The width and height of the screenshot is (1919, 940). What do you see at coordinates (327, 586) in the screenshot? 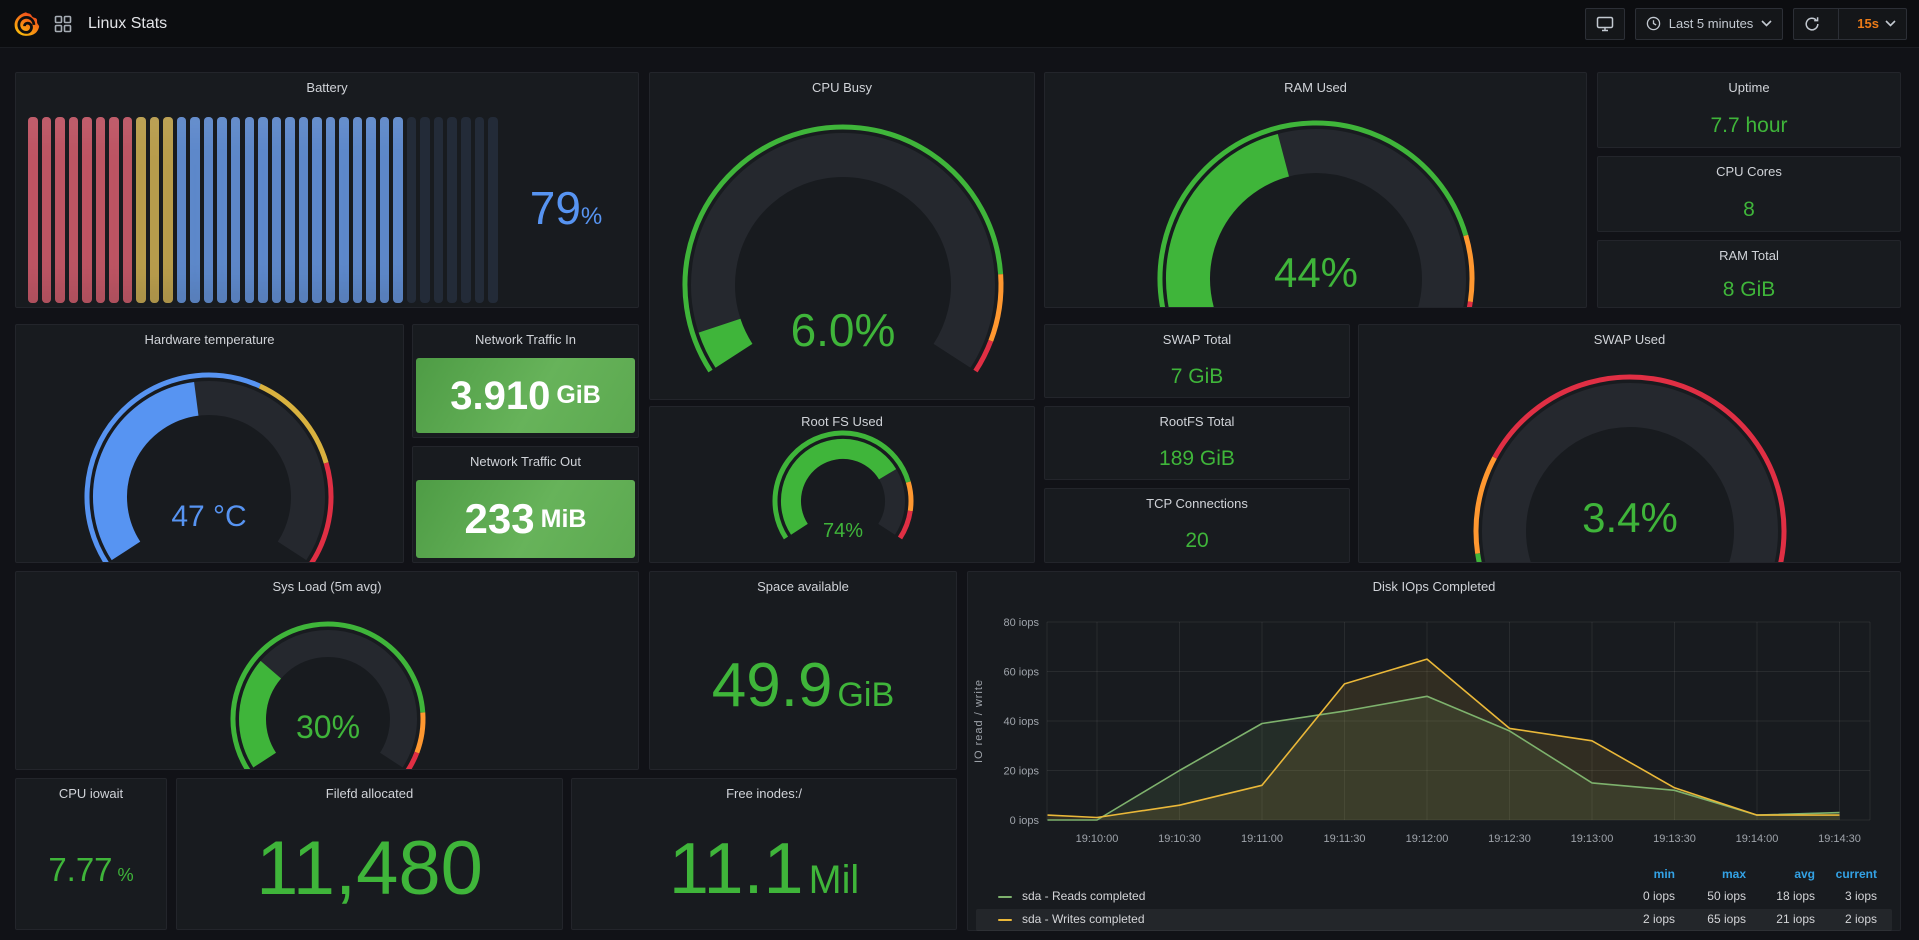
I see `panel-title: Sys Load (5m avg)` at bounding box center [327, 586].